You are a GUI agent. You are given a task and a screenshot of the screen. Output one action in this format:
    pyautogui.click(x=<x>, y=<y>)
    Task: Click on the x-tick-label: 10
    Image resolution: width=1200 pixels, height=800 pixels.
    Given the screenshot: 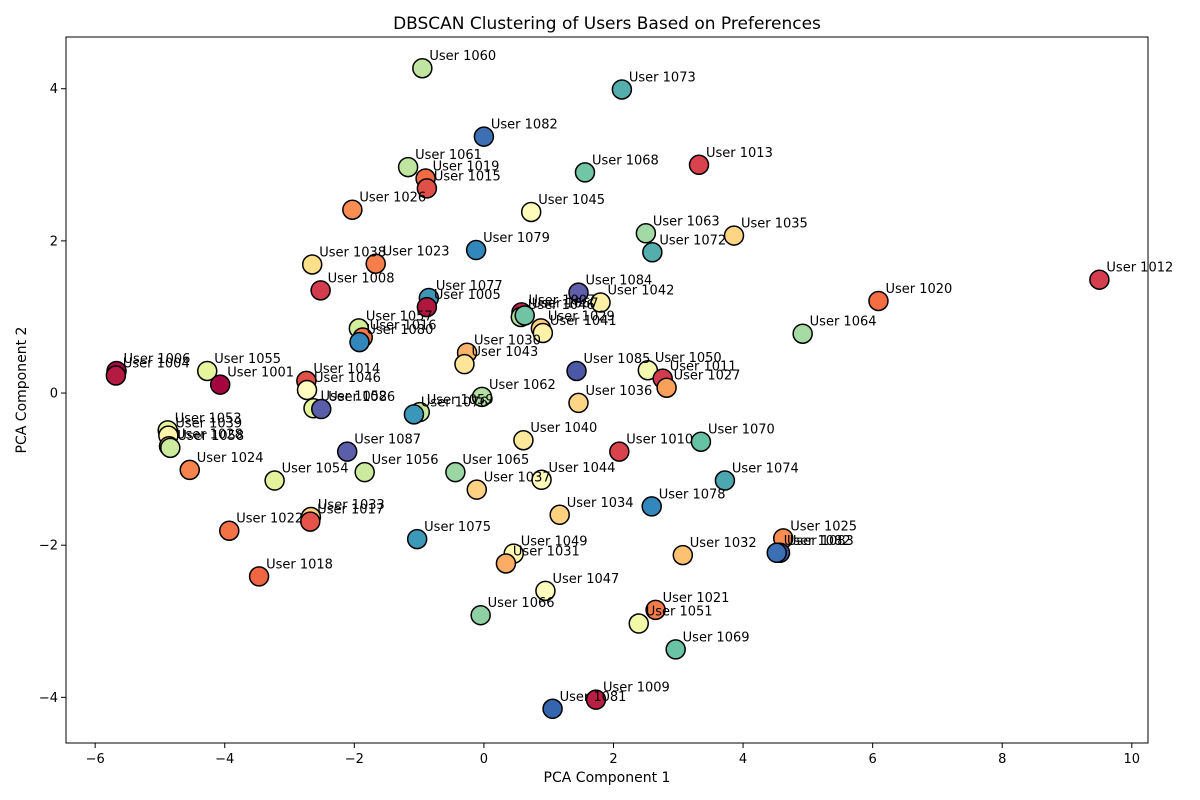 What is the action you would take?
    pyautogui.click(x=1132, y=759)
    